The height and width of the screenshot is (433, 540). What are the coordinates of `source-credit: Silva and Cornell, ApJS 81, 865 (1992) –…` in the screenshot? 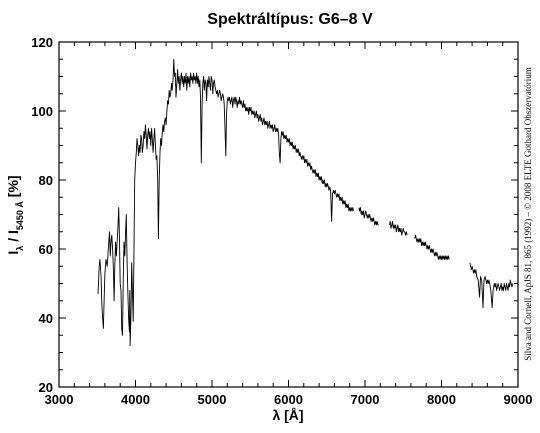 It's located at (528, 213).